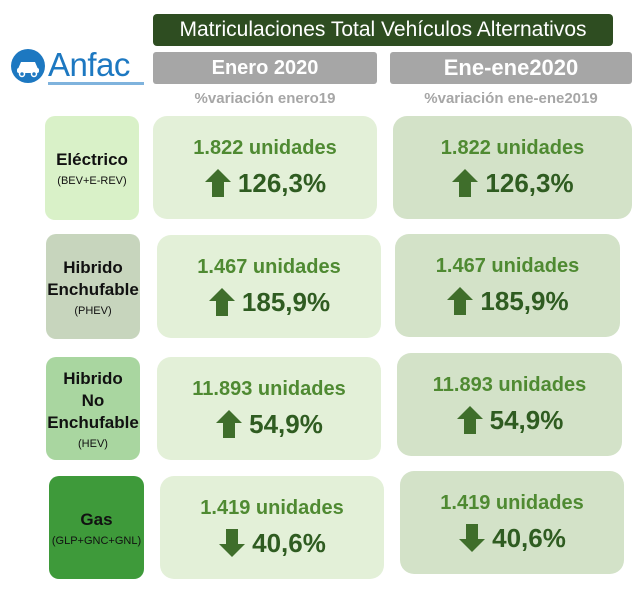  Describe the element at coordinates (92, 181) in the screenshot. I see `row-label-sub: (BEV+E-REV)` at that location.